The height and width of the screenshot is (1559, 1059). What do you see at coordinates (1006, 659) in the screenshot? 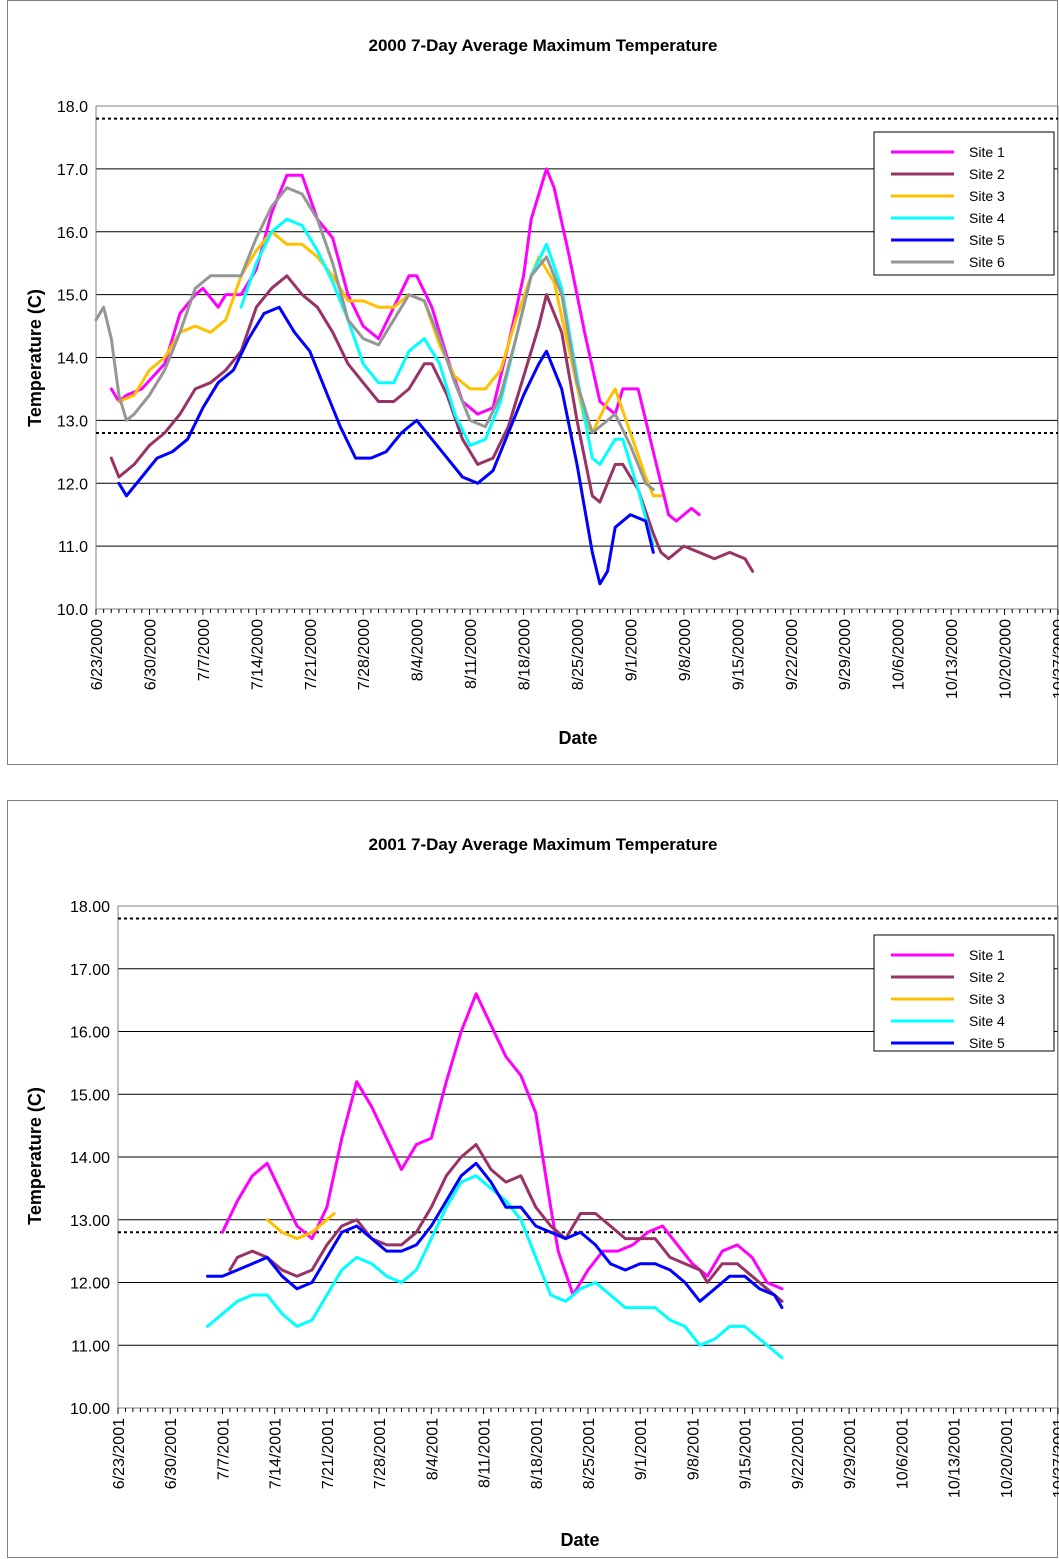
I see `x-tick-label: 10/20/2000` at bounding box center [1006, 659].